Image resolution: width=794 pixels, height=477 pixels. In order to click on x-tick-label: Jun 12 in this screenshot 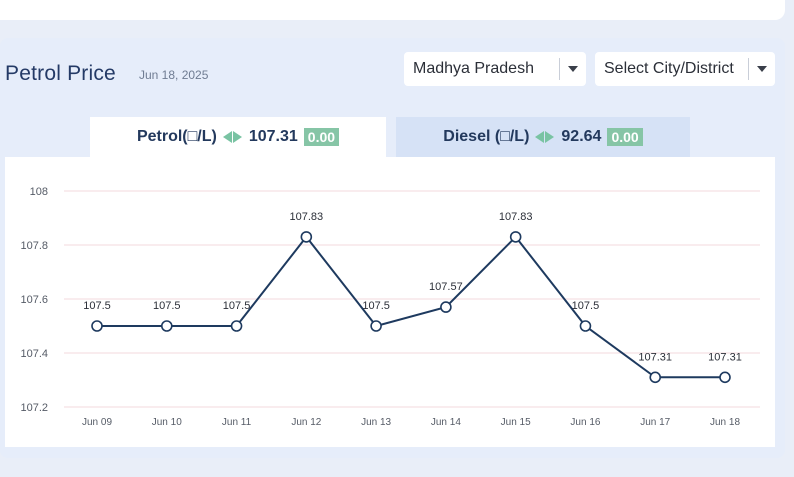, I will do `click(306, 422)`.